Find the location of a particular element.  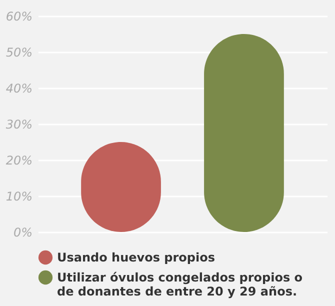

legend-label: Utilizar óvulos congelados propios o de donantes de entre 20 y 29 años. is located at coordinates (180, 284).